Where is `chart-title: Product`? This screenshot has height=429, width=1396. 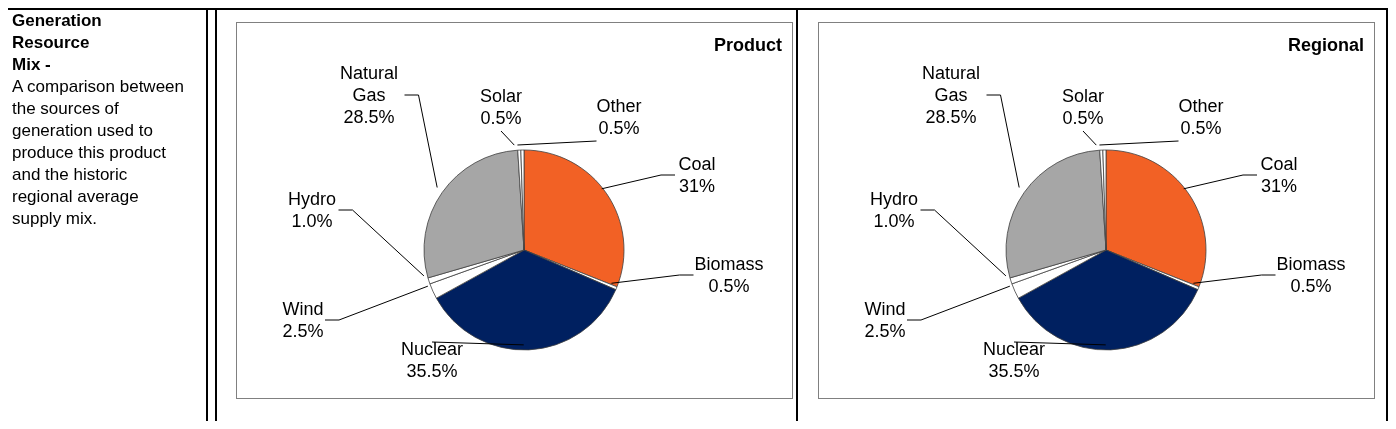 chart-title: Product is located at coordinates (747, 45).